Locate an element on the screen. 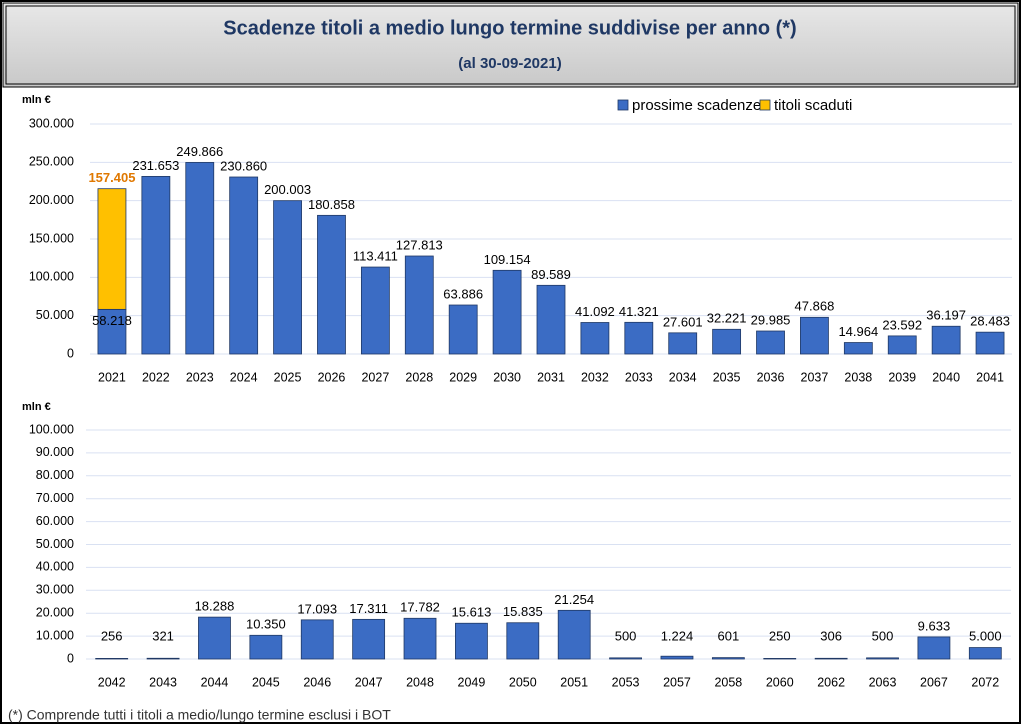 The height and width of the screenshot is (724, 1021). x-tick-label: 2043 is located at coordinates (163, 682).